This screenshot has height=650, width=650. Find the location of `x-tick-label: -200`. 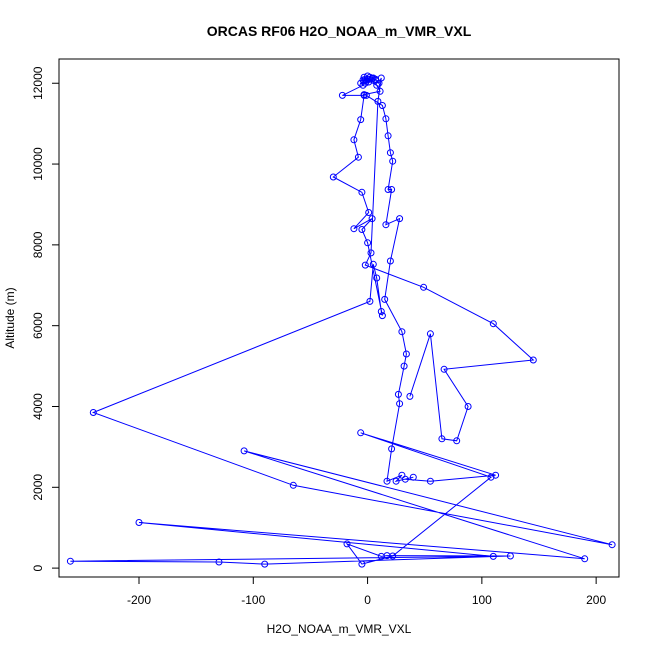

x-tick-label: -200 is located at coordinates (139, 600).